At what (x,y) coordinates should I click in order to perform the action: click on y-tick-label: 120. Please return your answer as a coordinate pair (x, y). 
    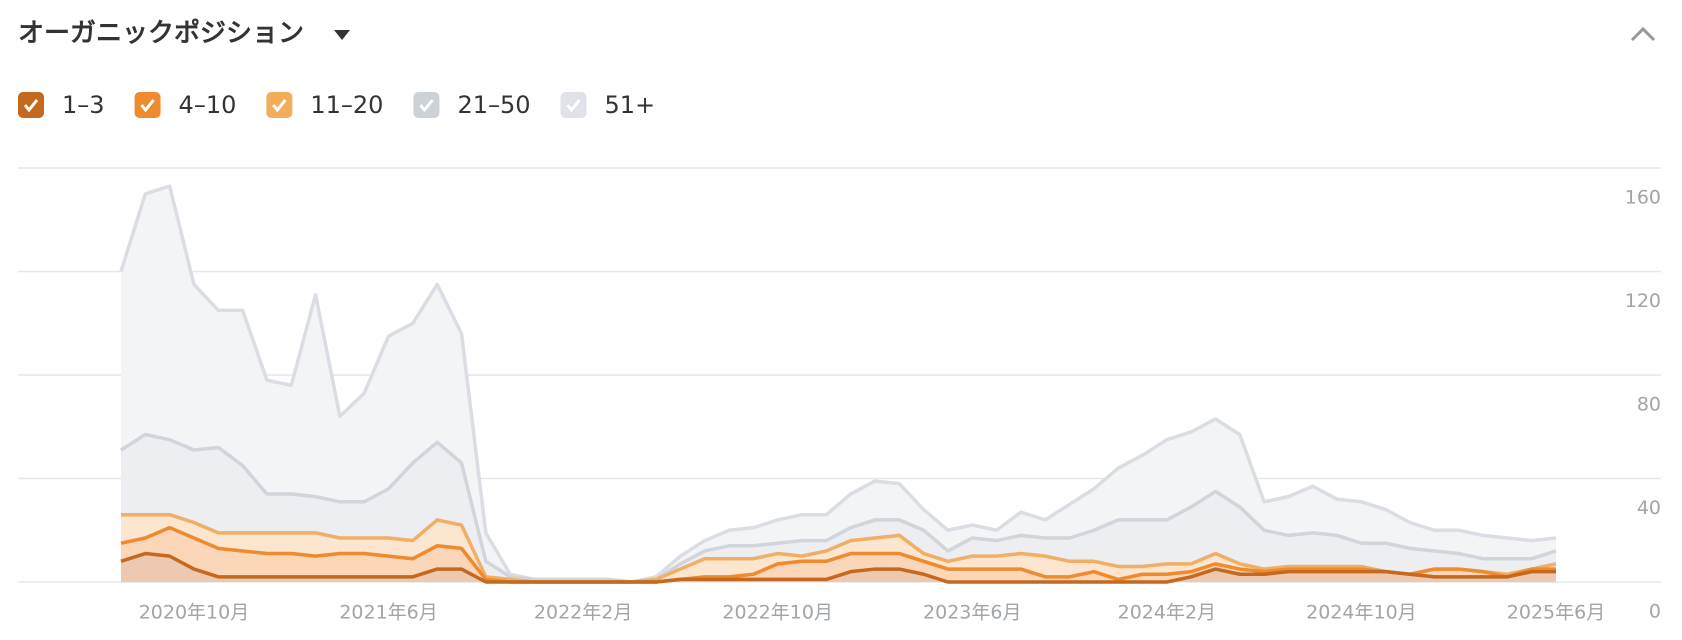
    Looking at the image, I should click on (1643, 301).